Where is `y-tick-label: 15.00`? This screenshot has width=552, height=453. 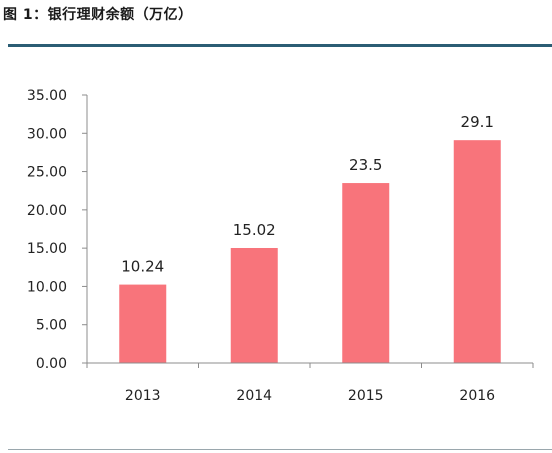
y-tick-label: 15.00 is located at coordinates (47, 249).